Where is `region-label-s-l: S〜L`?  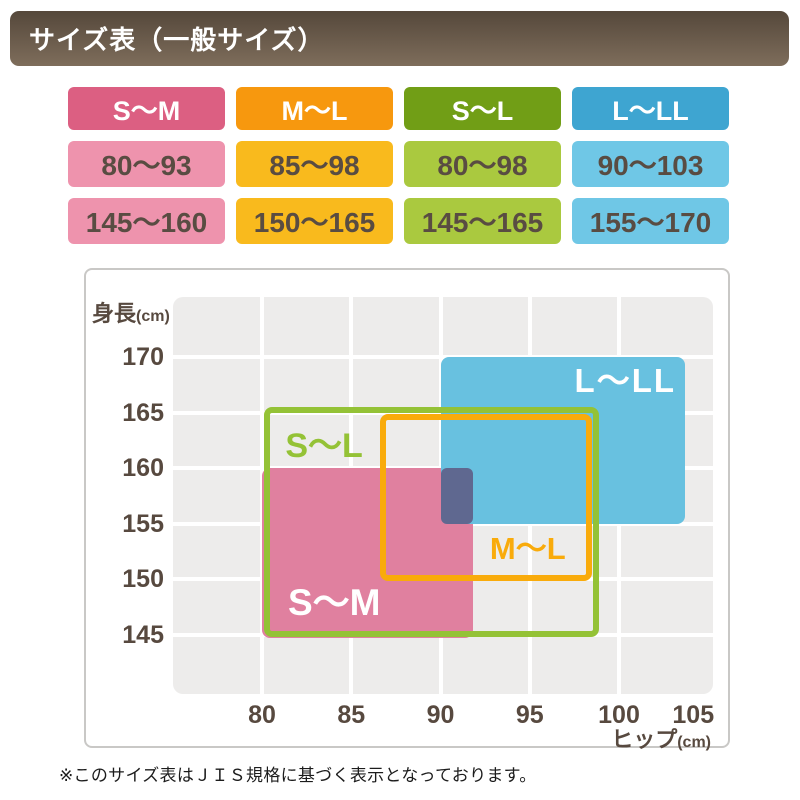 region-label-s-l: S〜L is located at coordinates (324, 446).